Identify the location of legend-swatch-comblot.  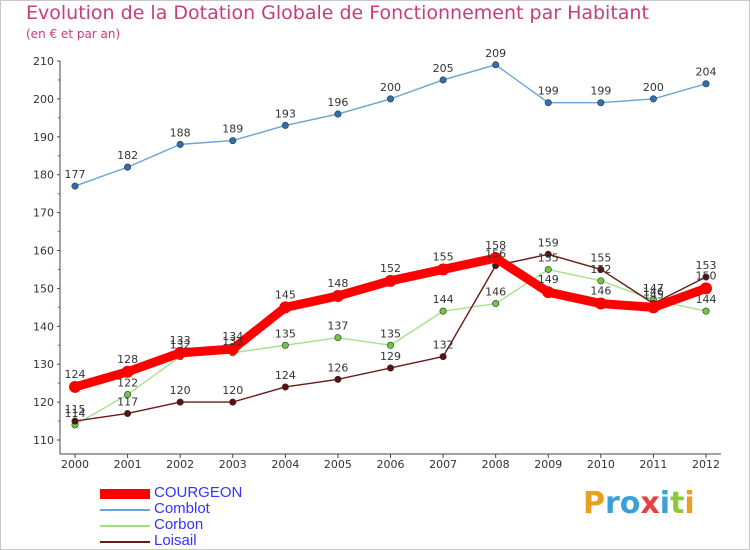
(125, 510).